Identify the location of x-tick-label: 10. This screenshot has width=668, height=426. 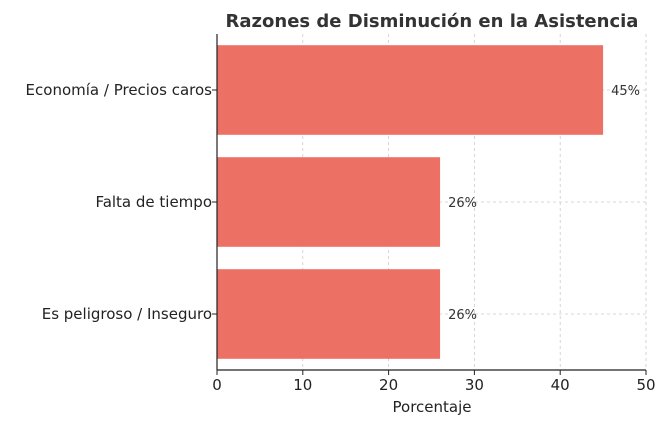
(302, 385).